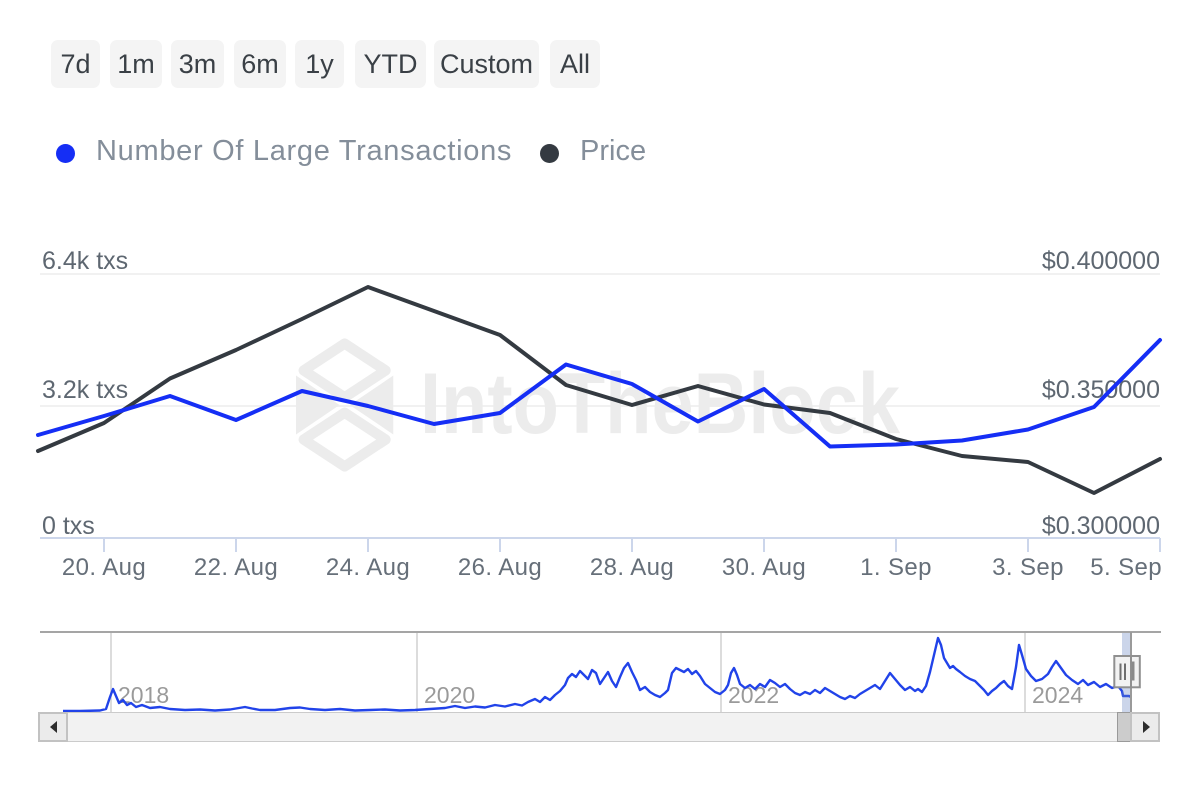 Image resolution: width=1200 pixels, height=800 pixels. What do you see at coordinates (660, 404) in the screenshot?
I see `svg-text: IntoTheBlock` at bounding box center [660, 404].